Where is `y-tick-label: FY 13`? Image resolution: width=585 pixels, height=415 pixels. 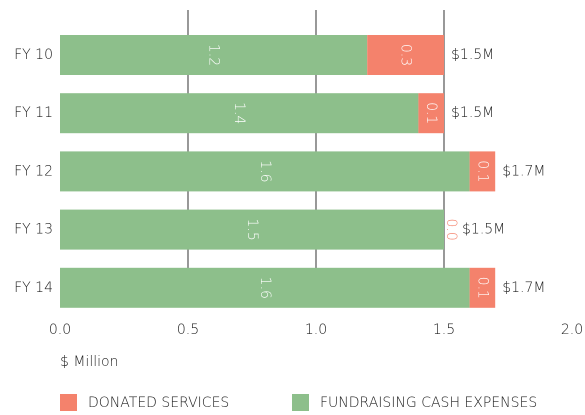 y-tick-label: FY 13 is located at coordinates (33, 230).